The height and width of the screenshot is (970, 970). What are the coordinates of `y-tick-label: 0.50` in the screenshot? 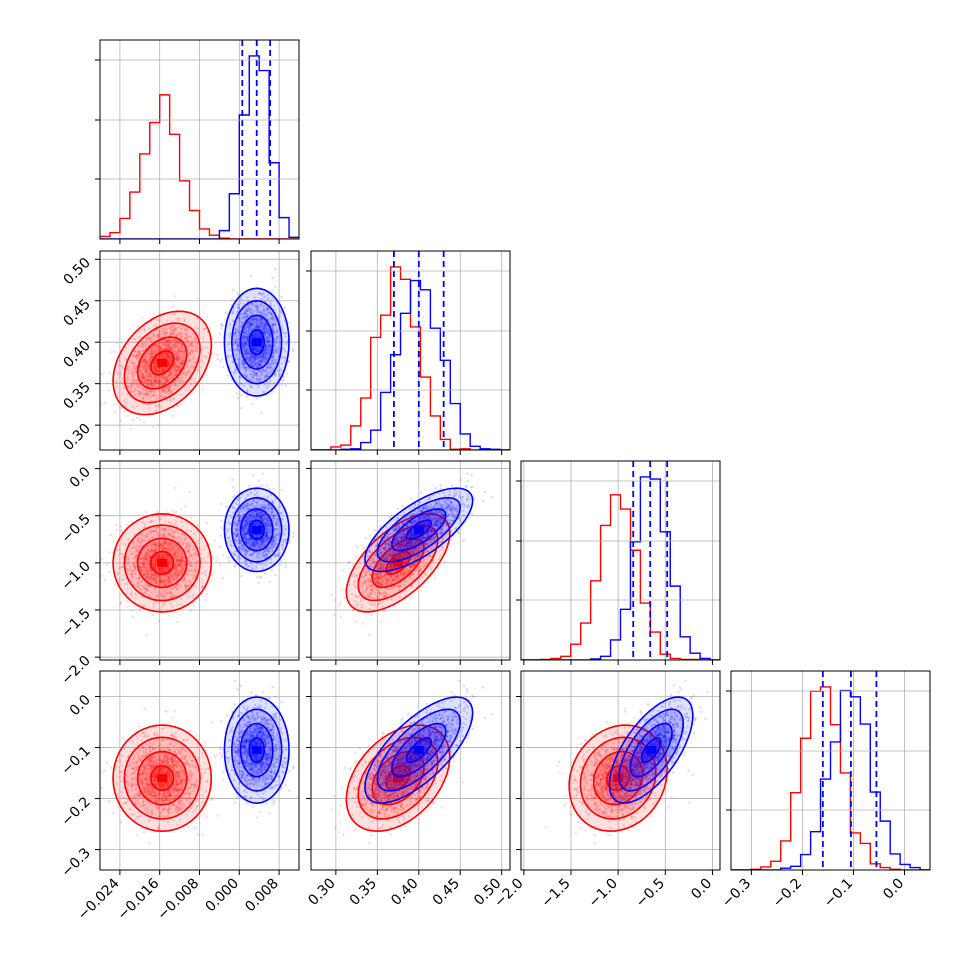 It's located at (76, 271).